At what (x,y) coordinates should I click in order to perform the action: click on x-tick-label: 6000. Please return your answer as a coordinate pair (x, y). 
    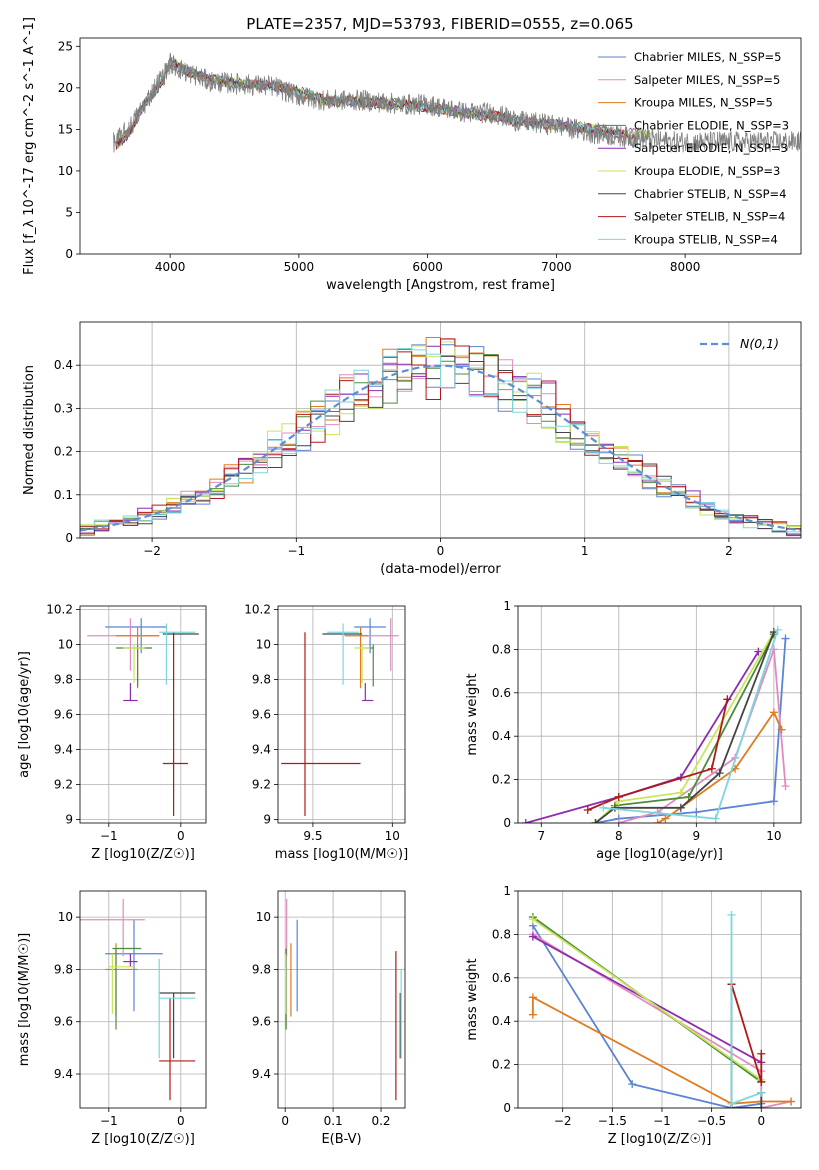
    Looking at the image, I should click on (427, 267).